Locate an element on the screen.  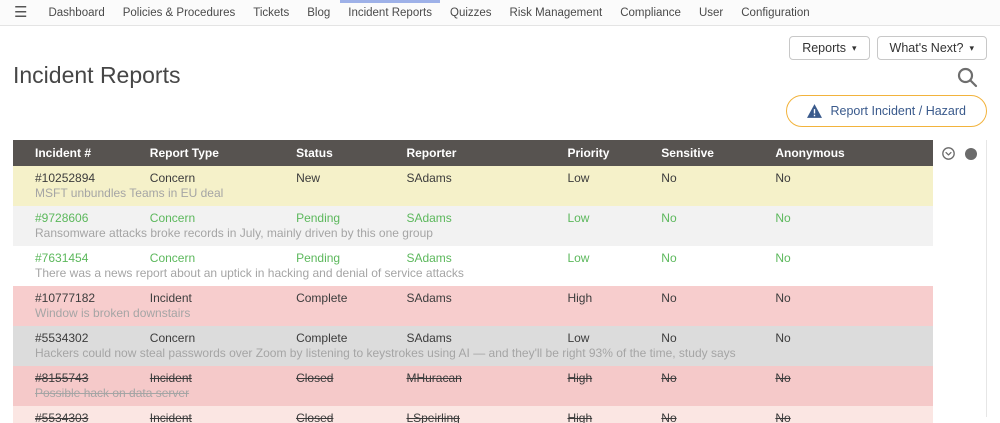
report-incident-hazard-button: Report Incident / Hazard is located at coordinates (886, 111).